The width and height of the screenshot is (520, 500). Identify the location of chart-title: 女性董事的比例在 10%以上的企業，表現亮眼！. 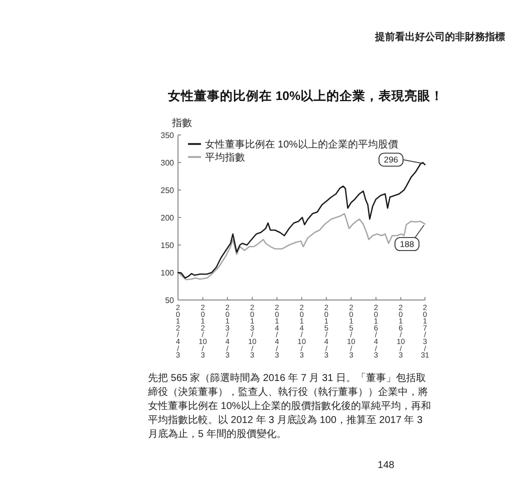
(305, 95).